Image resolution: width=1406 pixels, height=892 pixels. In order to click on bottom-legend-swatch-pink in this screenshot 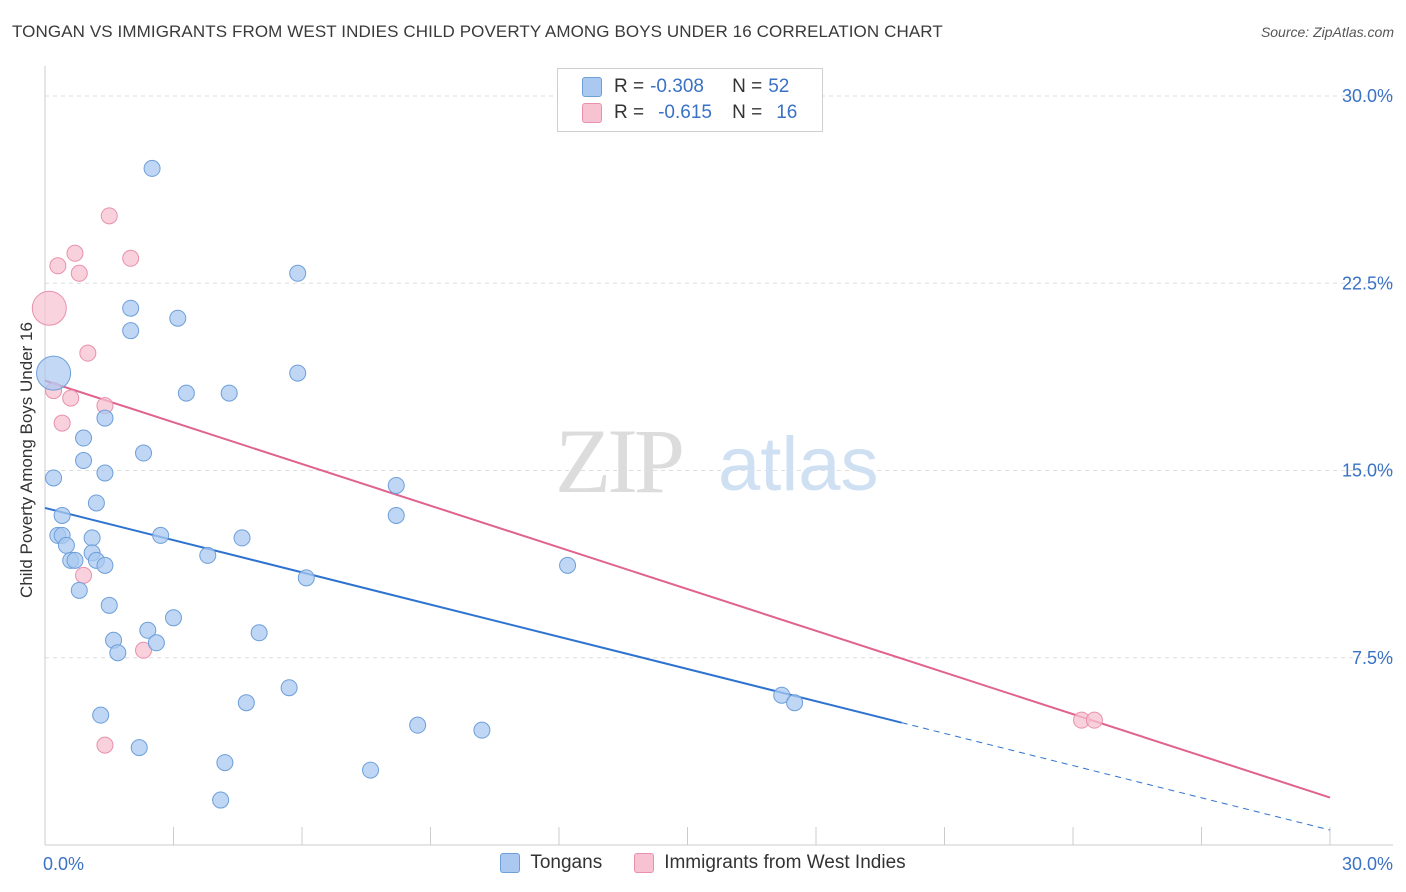, I will do `click(644, 863)`.